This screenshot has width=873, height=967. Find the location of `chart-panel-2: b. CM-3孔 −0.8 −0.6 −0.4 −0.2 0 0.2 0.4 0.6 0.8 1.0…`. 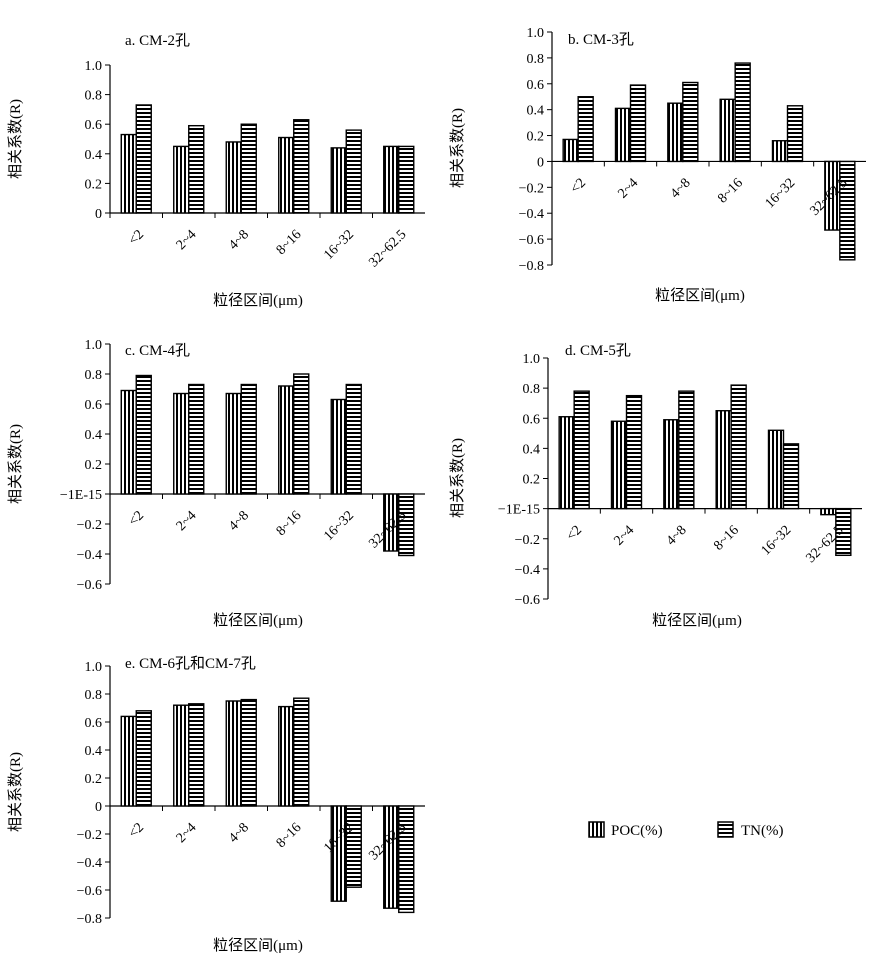

chart-panel-2: b. CM-3孔 −0.8 −0.6 −0.4 −0.2 0 0.2 0.4 0.6 0.8 1.0… is located at coordinates (657, 165).